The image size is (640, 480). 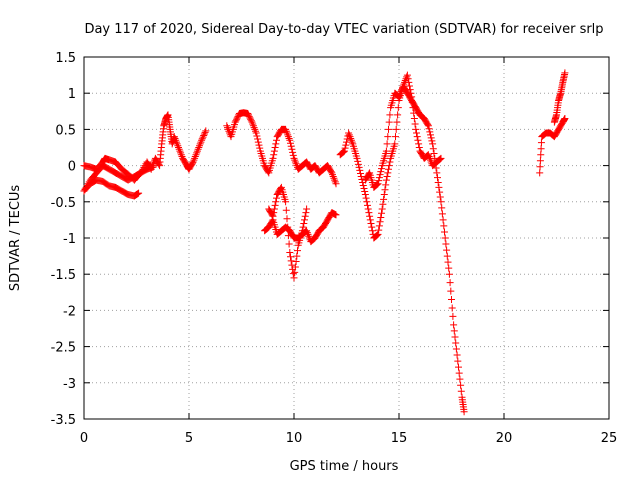 What do you see at coordinates (504, 438) in the screenshot?
I see `x-tick-label: 20` at bounding box center [504, 438].